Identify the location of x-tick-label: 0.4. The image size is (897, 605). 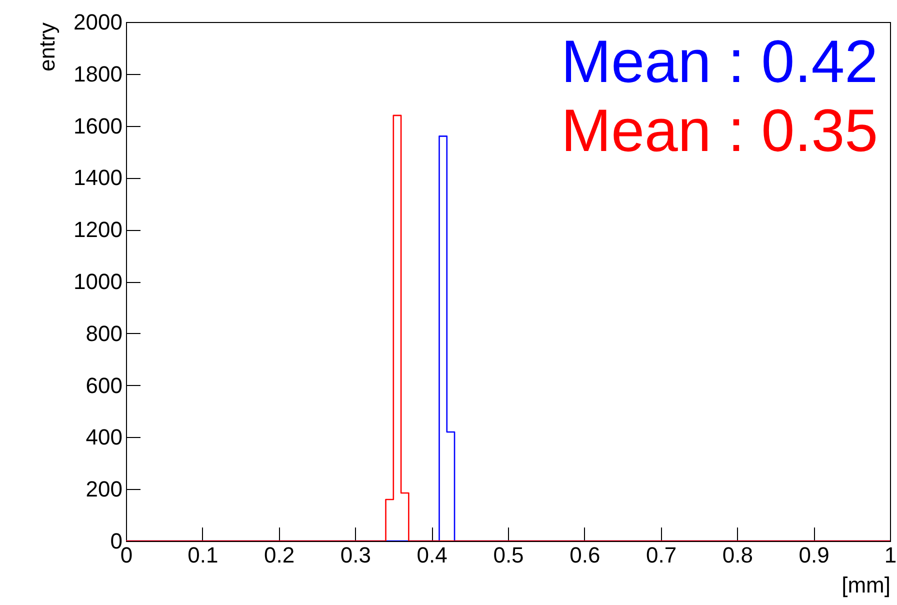
(432, 555).